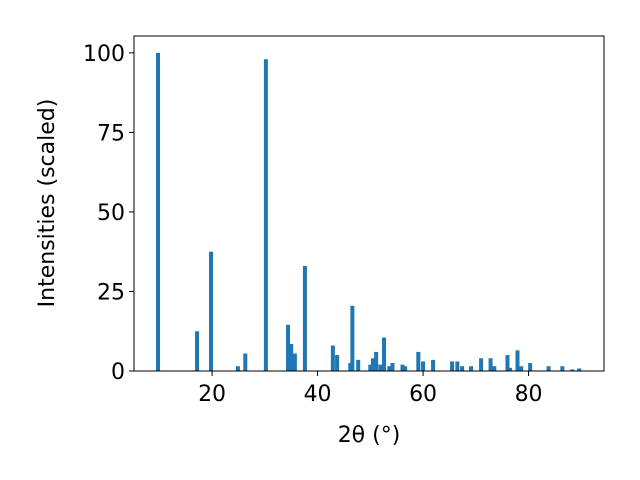 This screenshot has width=640, height=480. I want to click on y-tick-label: 25, so click(111, 292).